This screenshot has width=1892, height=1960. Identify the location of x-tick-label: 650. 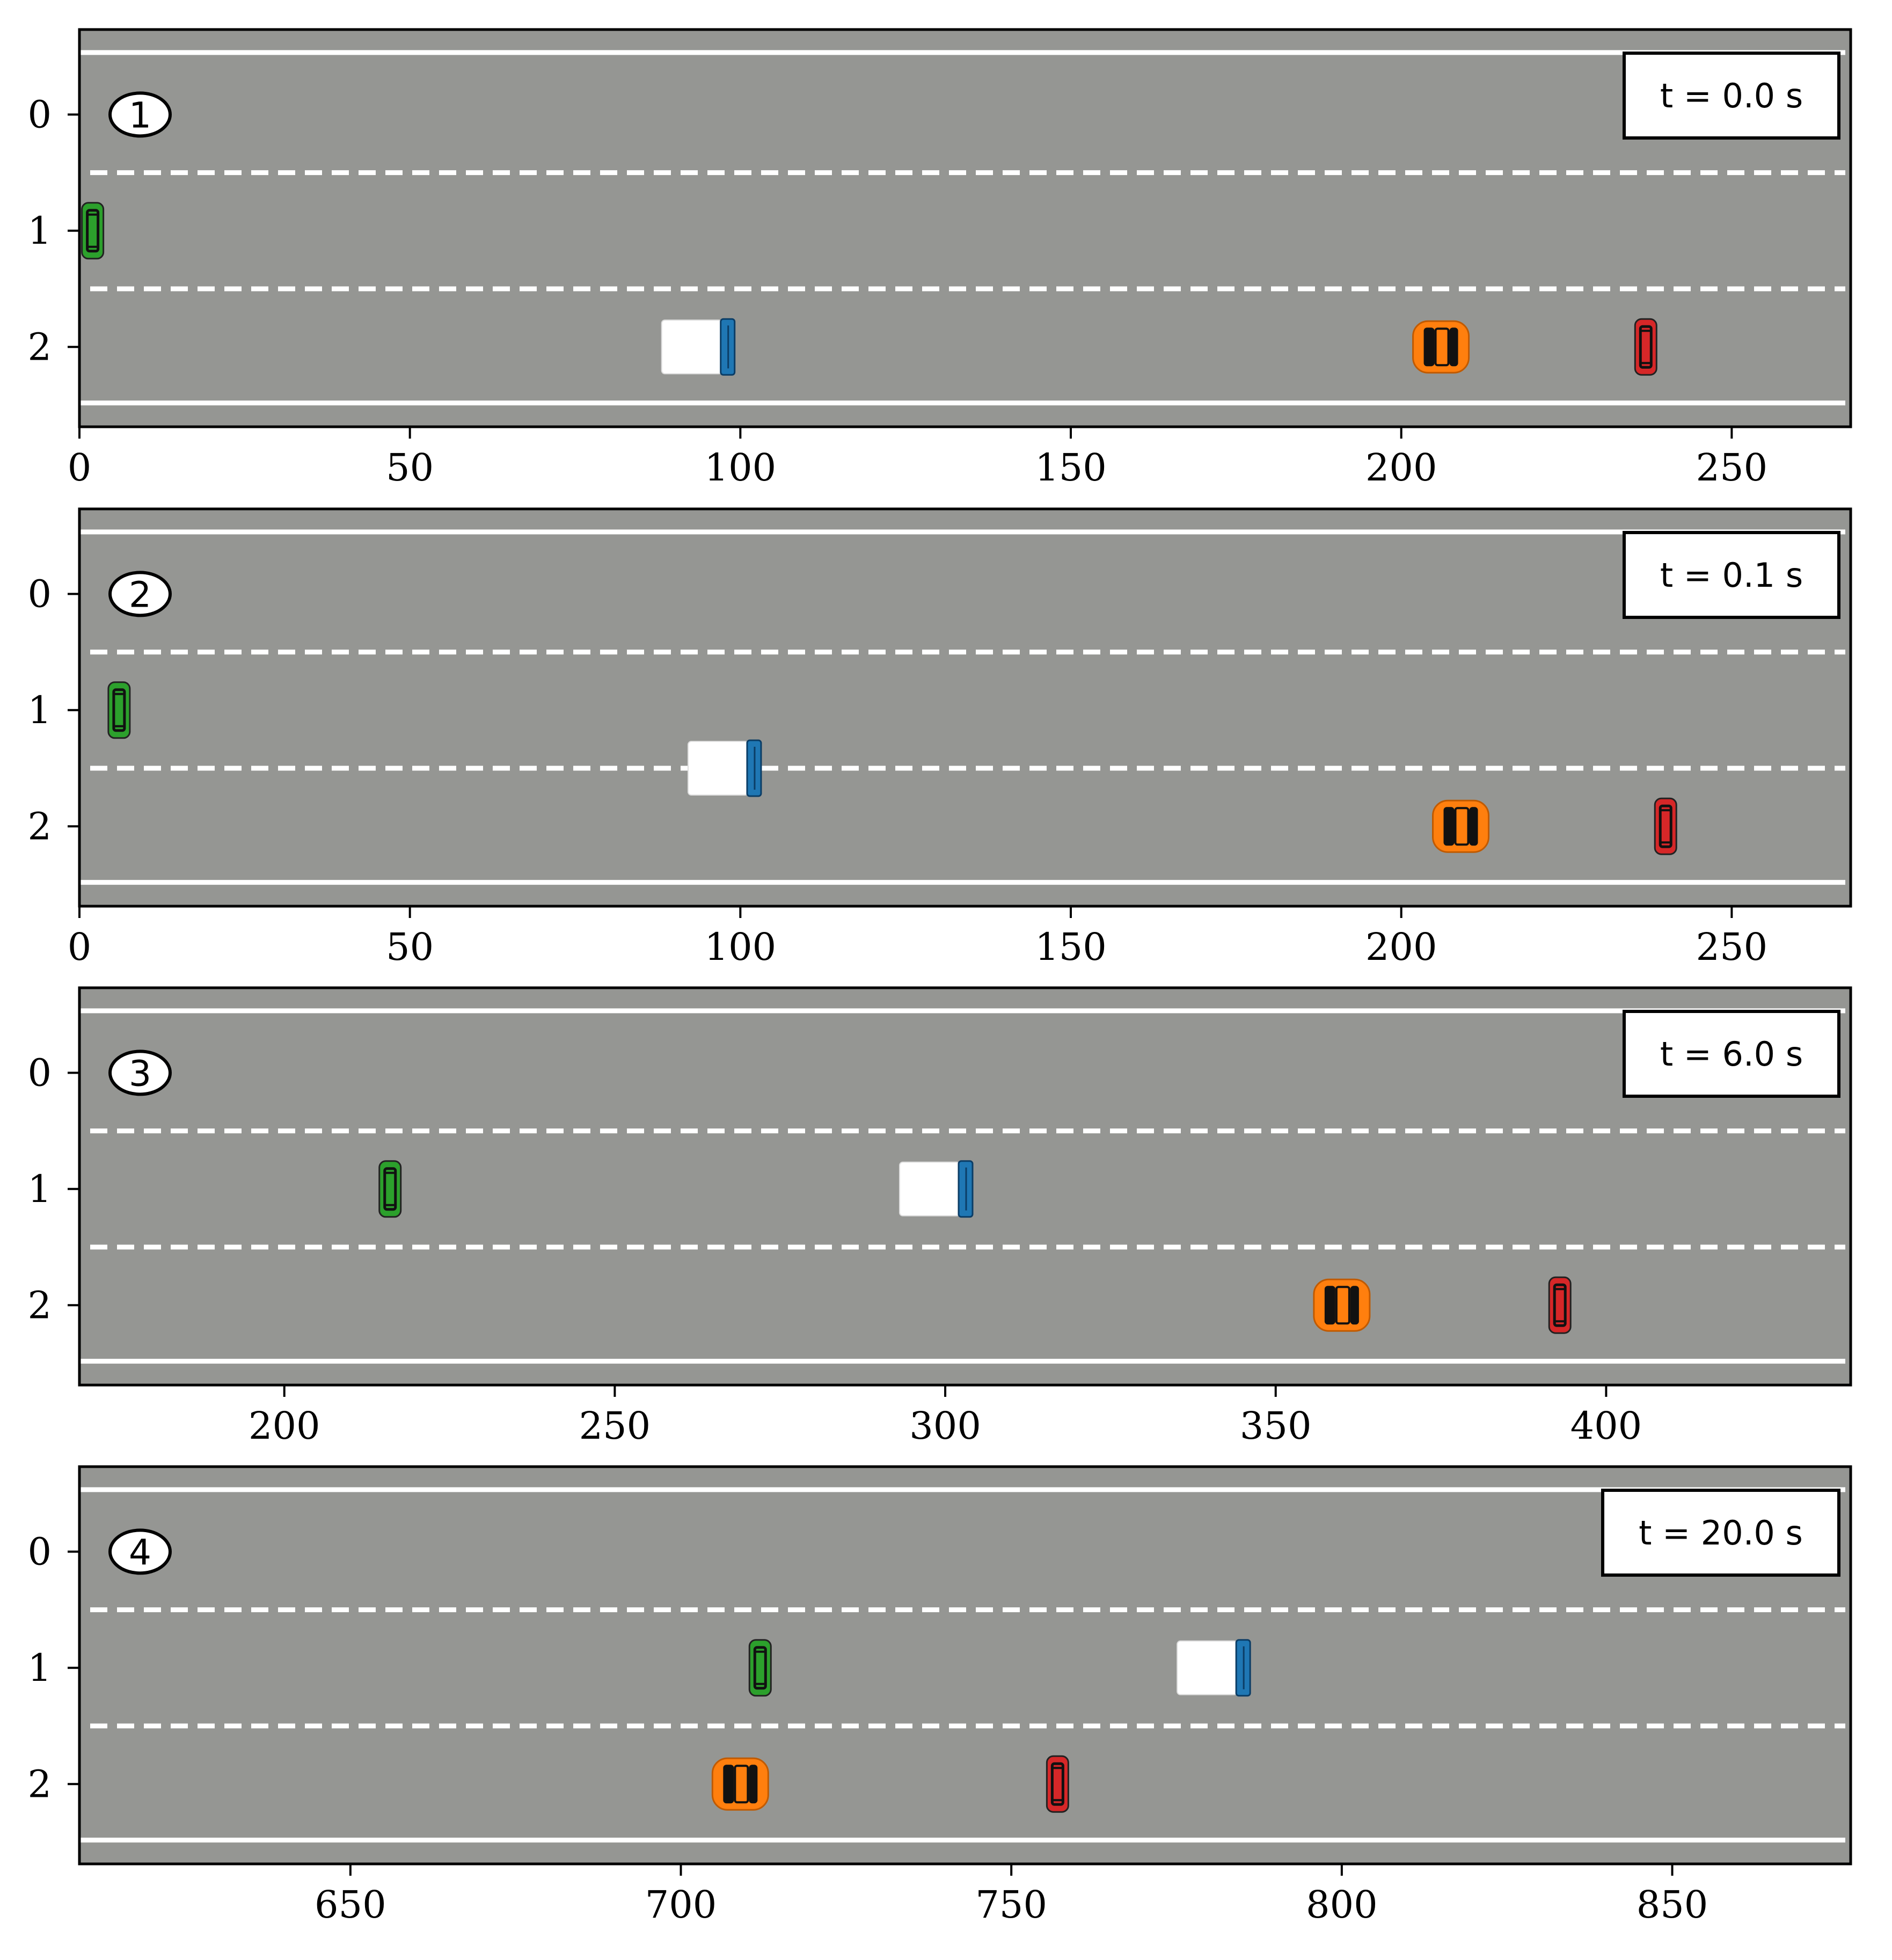
(350, 1905).